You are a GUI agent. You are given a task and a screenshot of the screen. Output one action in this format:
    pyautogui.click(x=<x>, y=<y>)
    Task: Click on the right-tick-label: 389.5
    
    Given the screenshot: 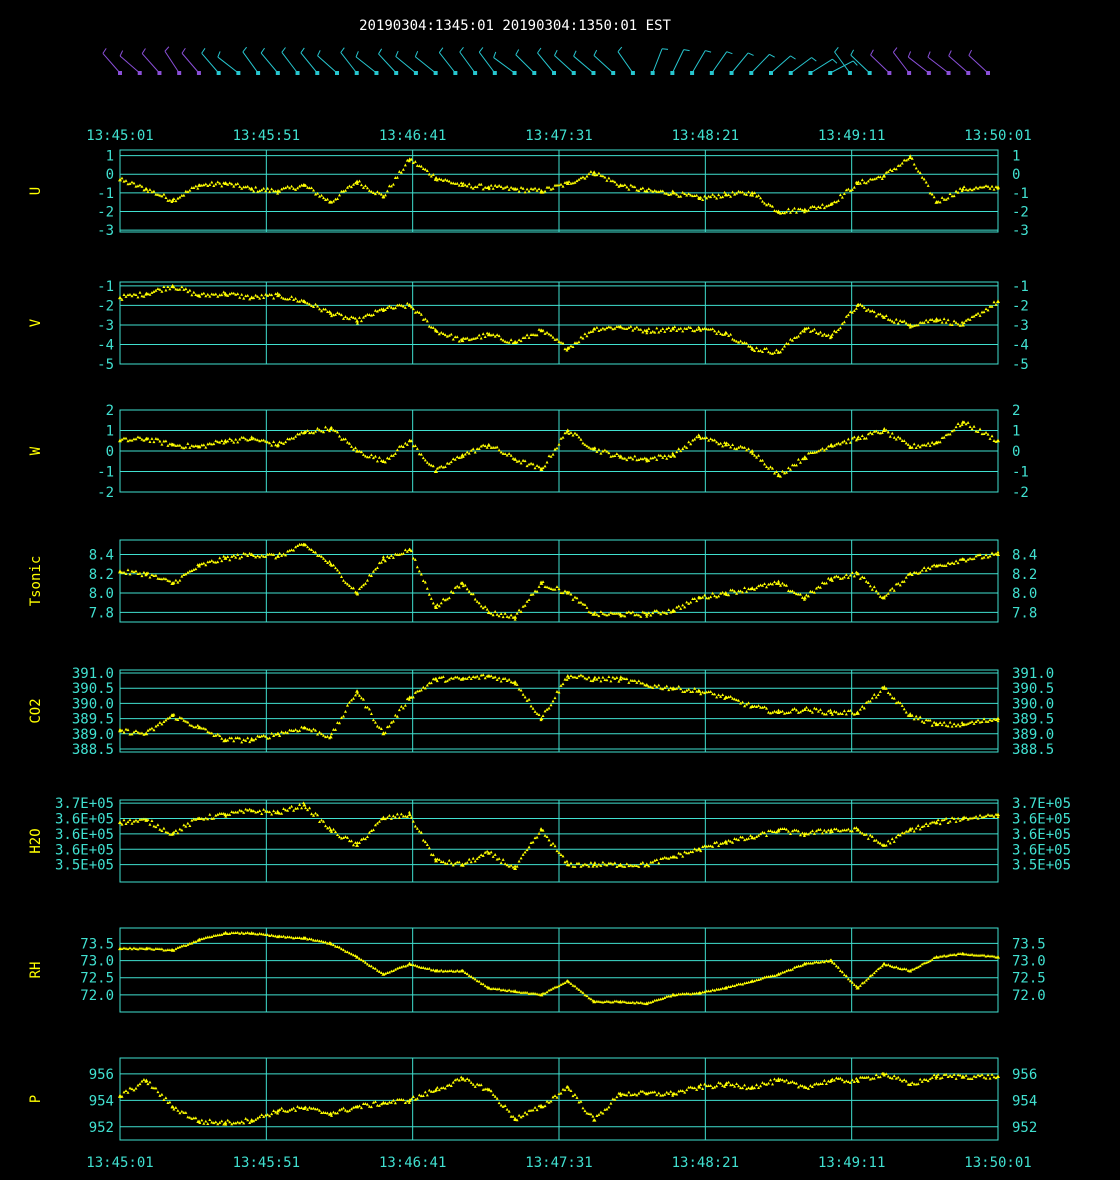 What is the action you would take?
    pyautogui.click(x=1033, y=720)
    